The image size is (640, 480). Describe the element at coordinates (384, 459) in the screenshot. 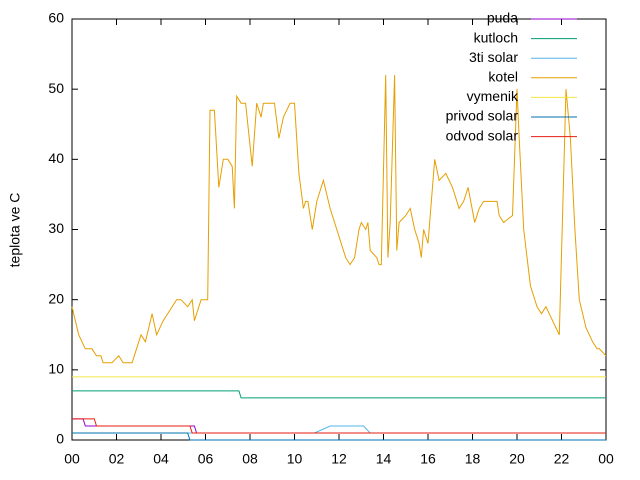

I see `x-tick-label: 14` at that location.